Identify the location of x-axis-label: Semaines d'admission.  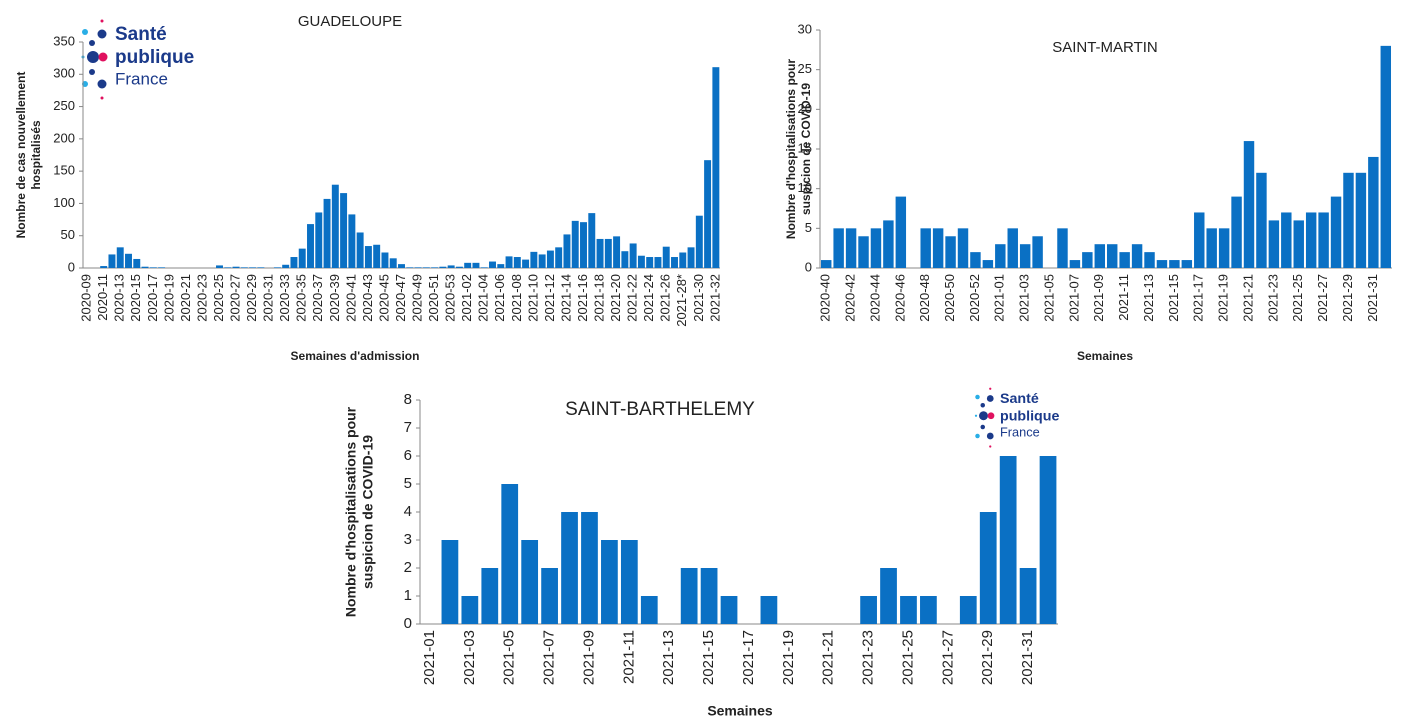
(355, 356).